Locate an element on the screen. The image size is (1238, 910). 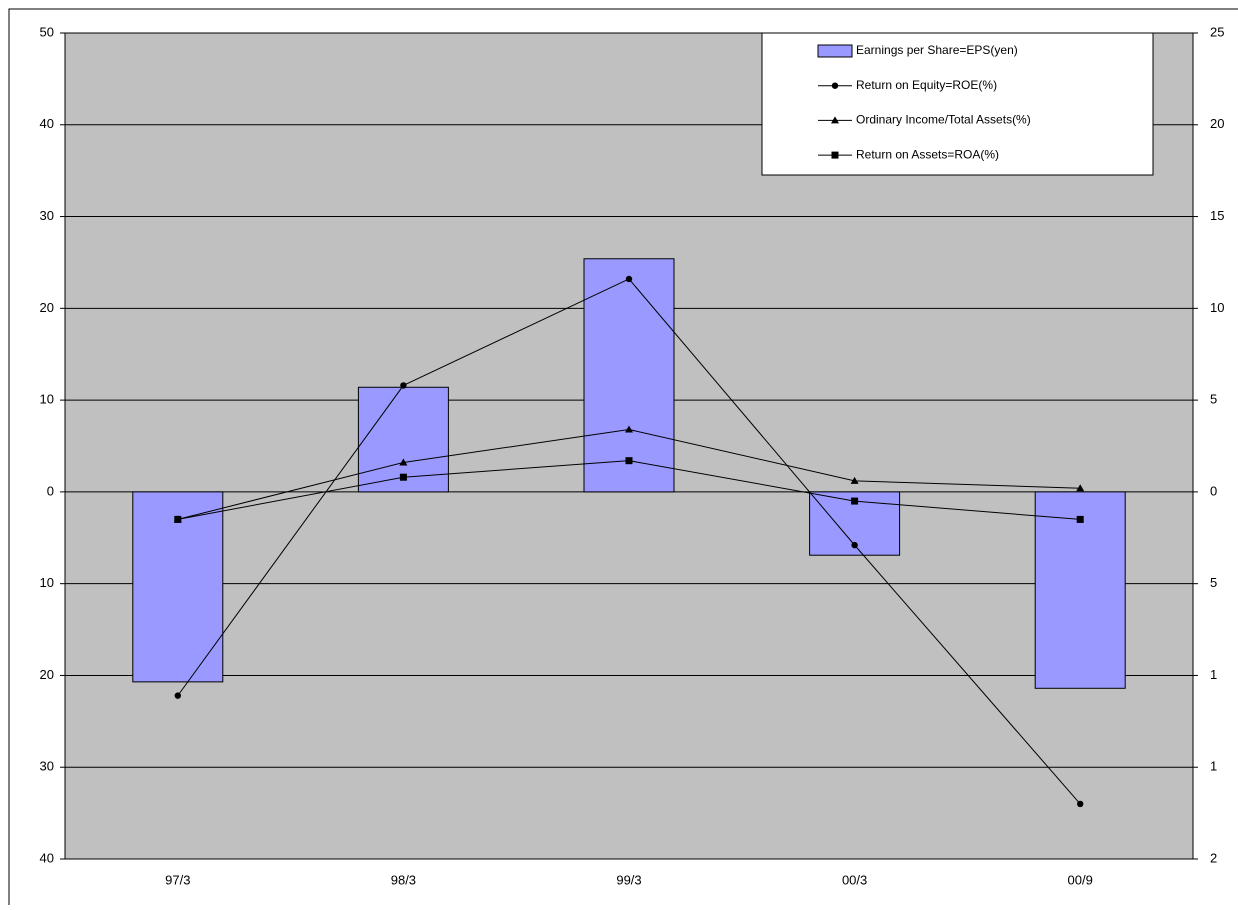
legend-label: Return on Assets=ROA(%) is located at coordinates (927, 154).